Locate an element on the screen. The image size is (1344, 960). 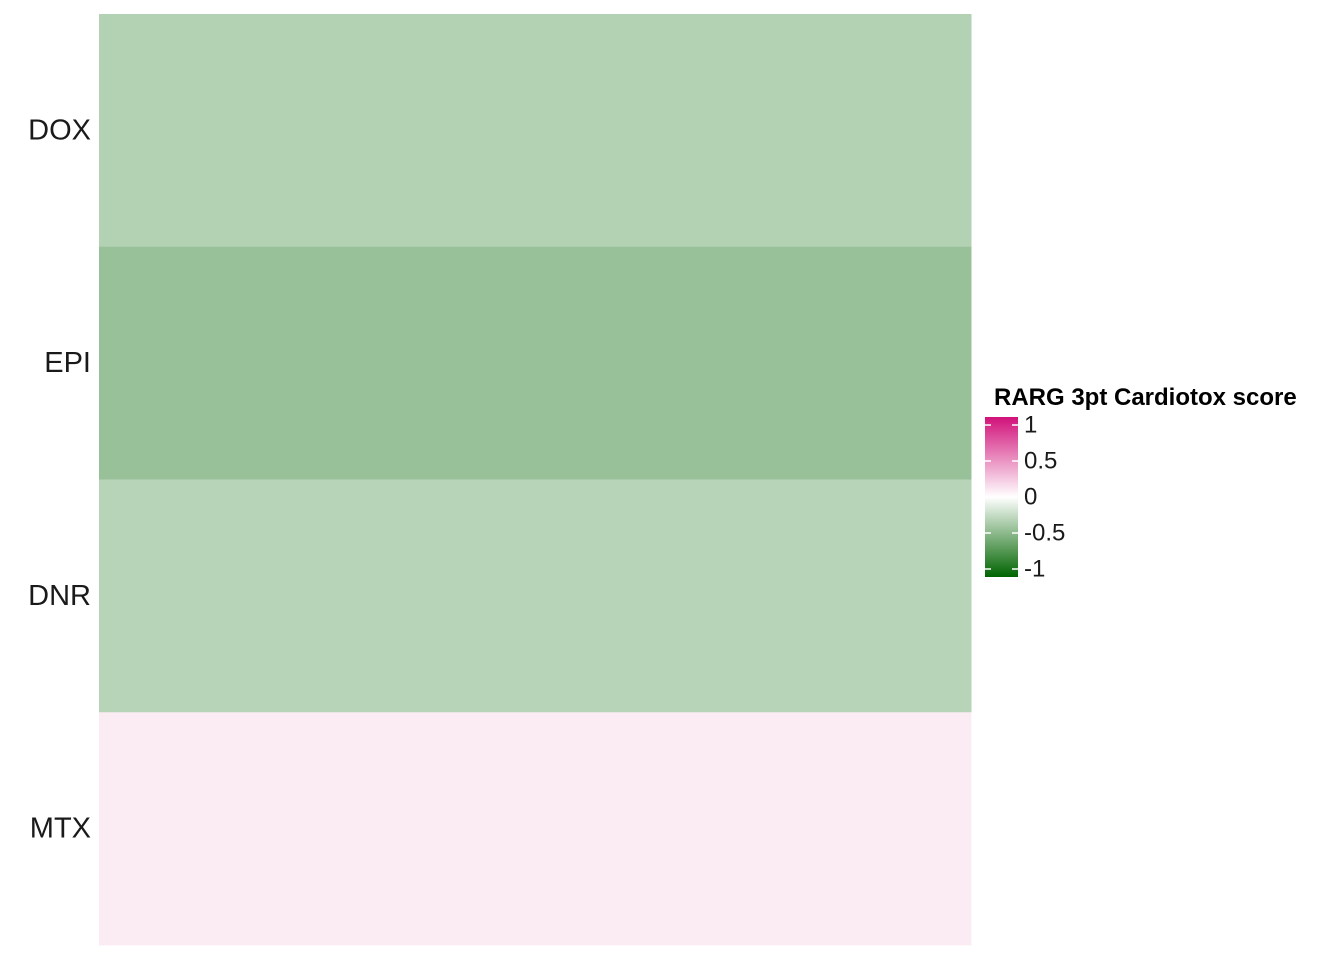
color-legend: RARG 3pt Cardiotox score 1 0.5 0 -0.5 -1 is located at coordinates (1141, 483).